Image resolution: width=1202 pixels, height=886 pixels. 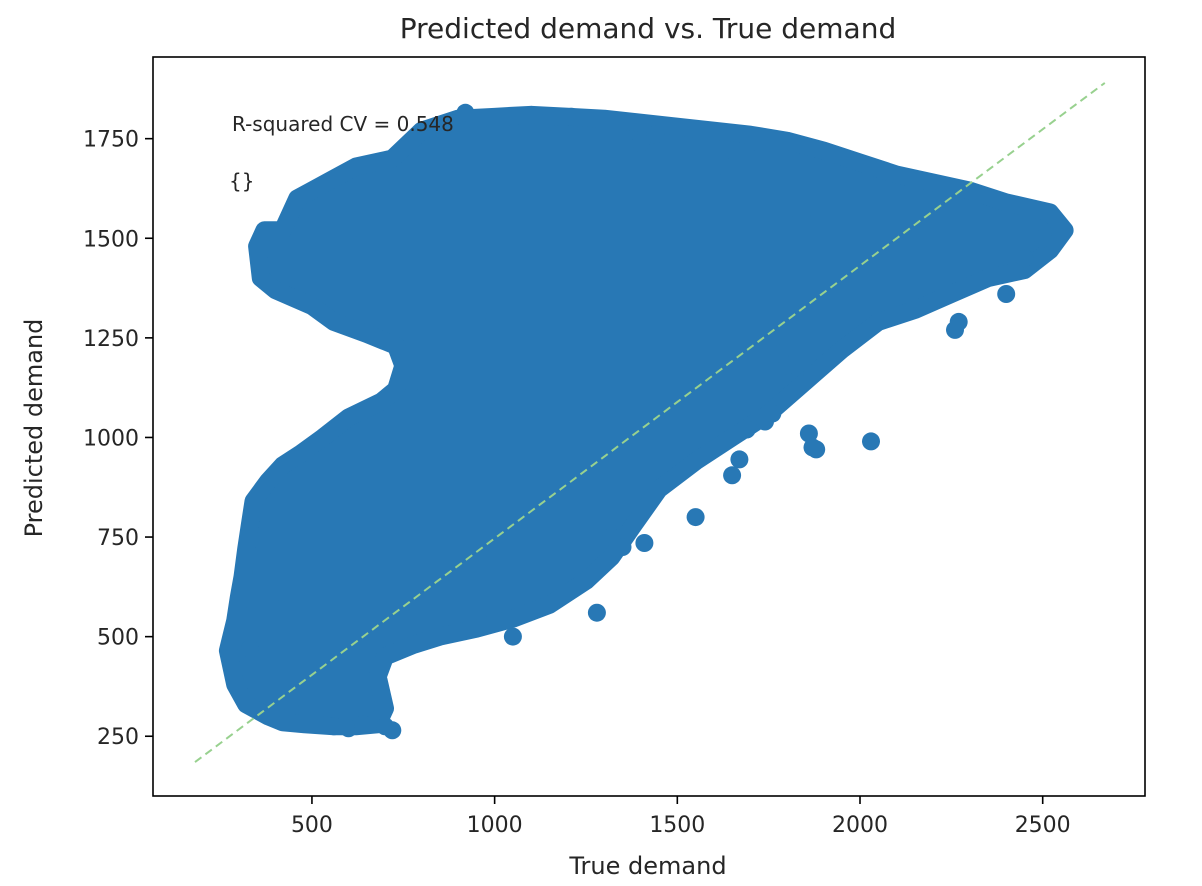 What do you see at coordinates (677, 825) in the screenshot?
I see `x-tick-label: 1500` at bounding box center [677, 825].